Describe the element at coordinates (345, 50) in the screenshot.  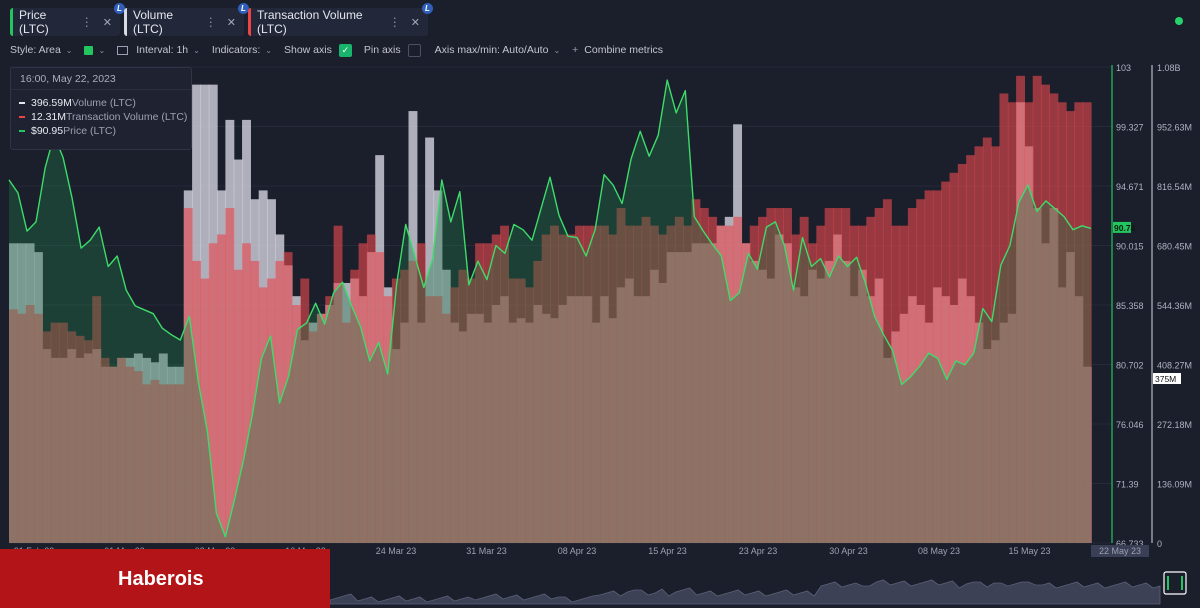
I see `checkbox-checked-icon: ✓` at that location.